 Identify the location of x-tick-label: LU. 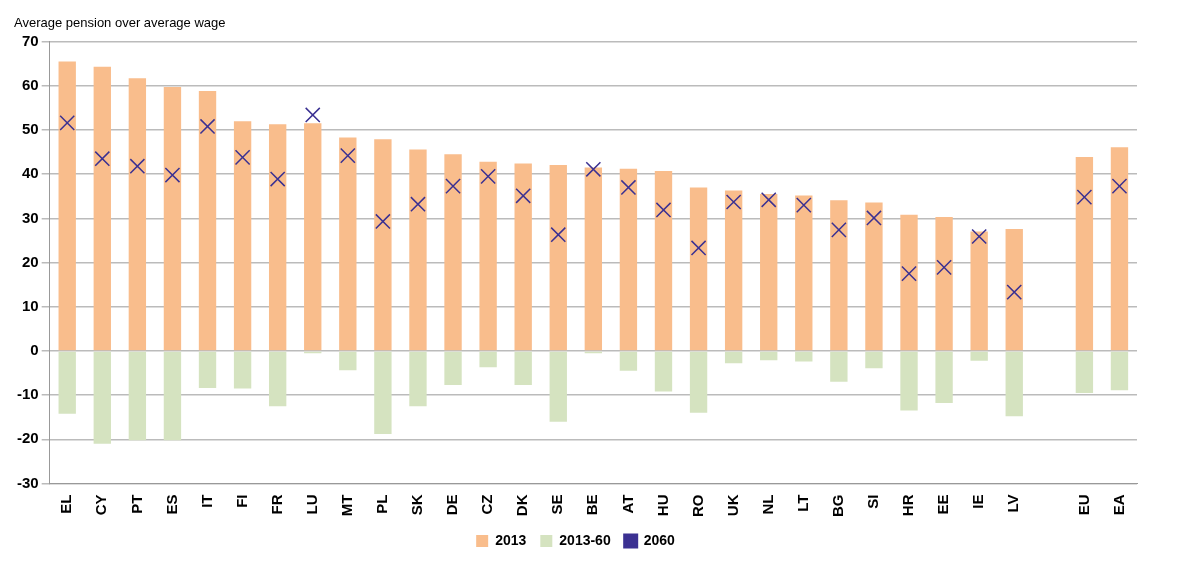
(311, 504).